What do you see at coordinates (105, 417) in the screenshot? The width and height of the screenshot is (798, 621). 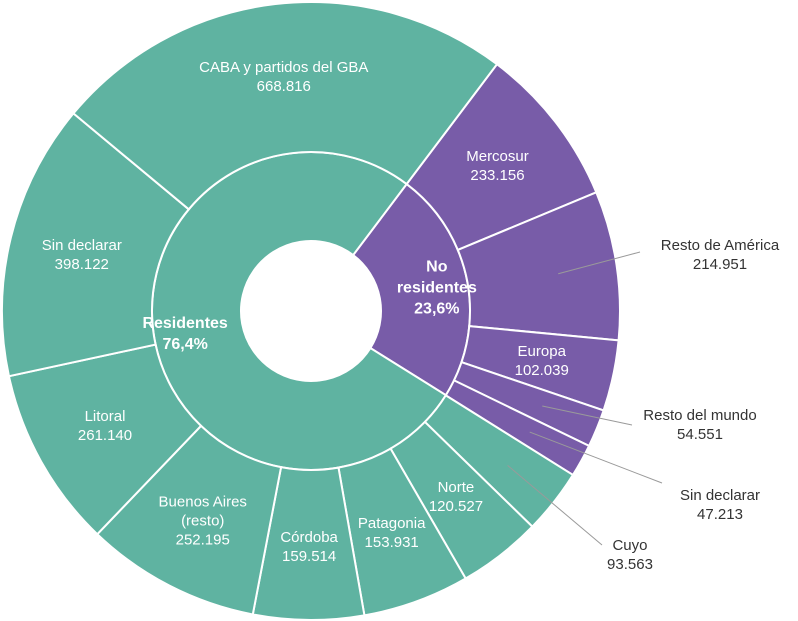 I see `segment-label-text: Litoral` at bounding box center [105, 417].